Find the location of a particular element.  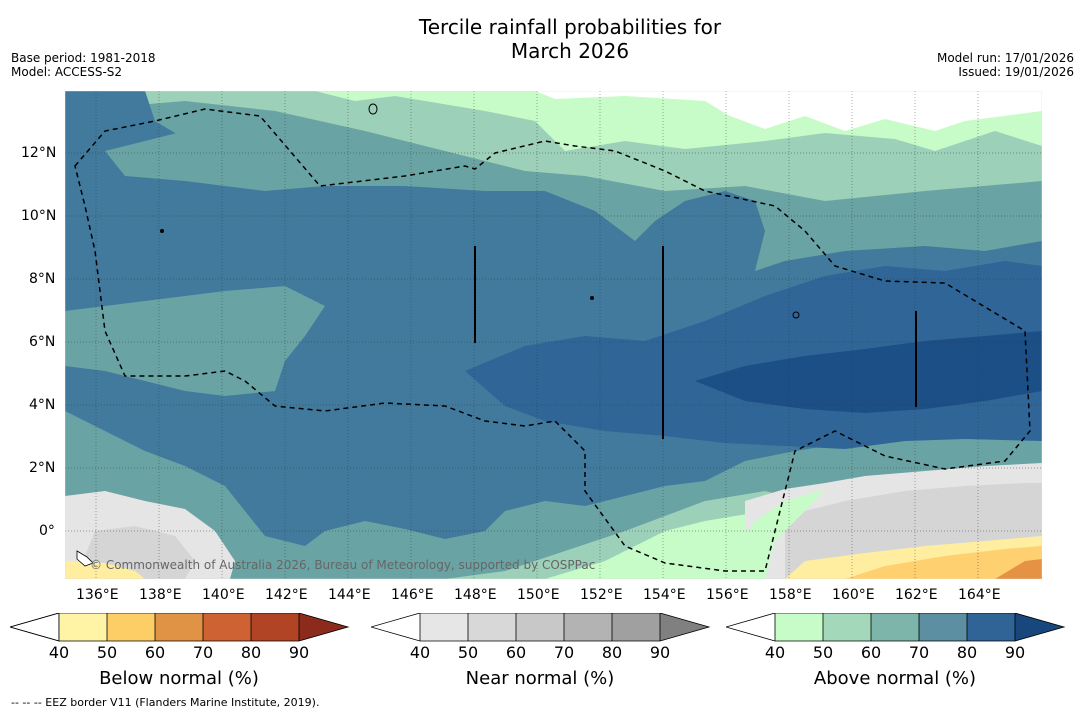

colorbar-above-normal is located at coordinates (896, 627).